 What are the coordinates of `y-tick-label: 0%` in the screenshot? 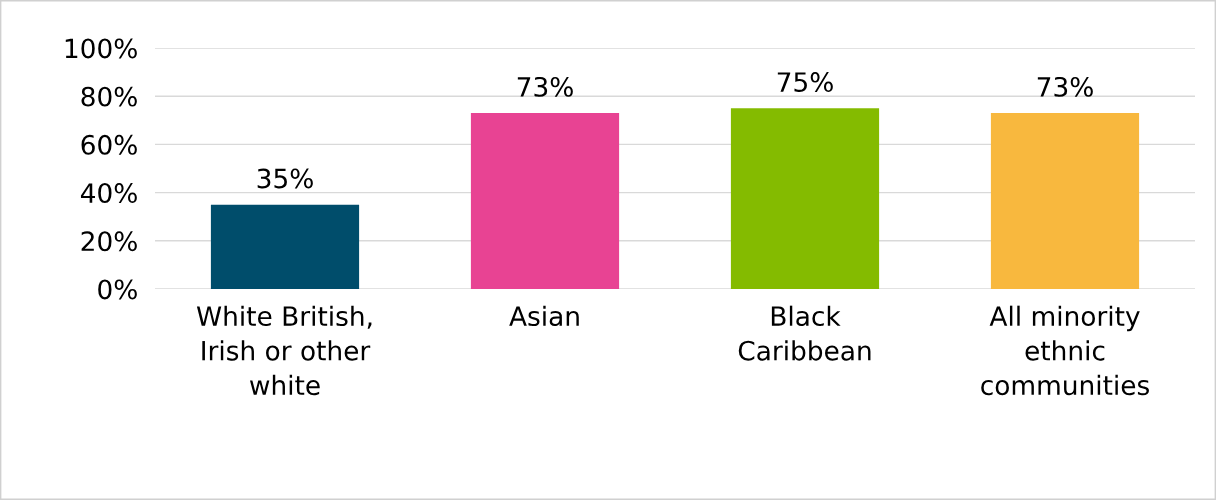 It's located at (117, 289).